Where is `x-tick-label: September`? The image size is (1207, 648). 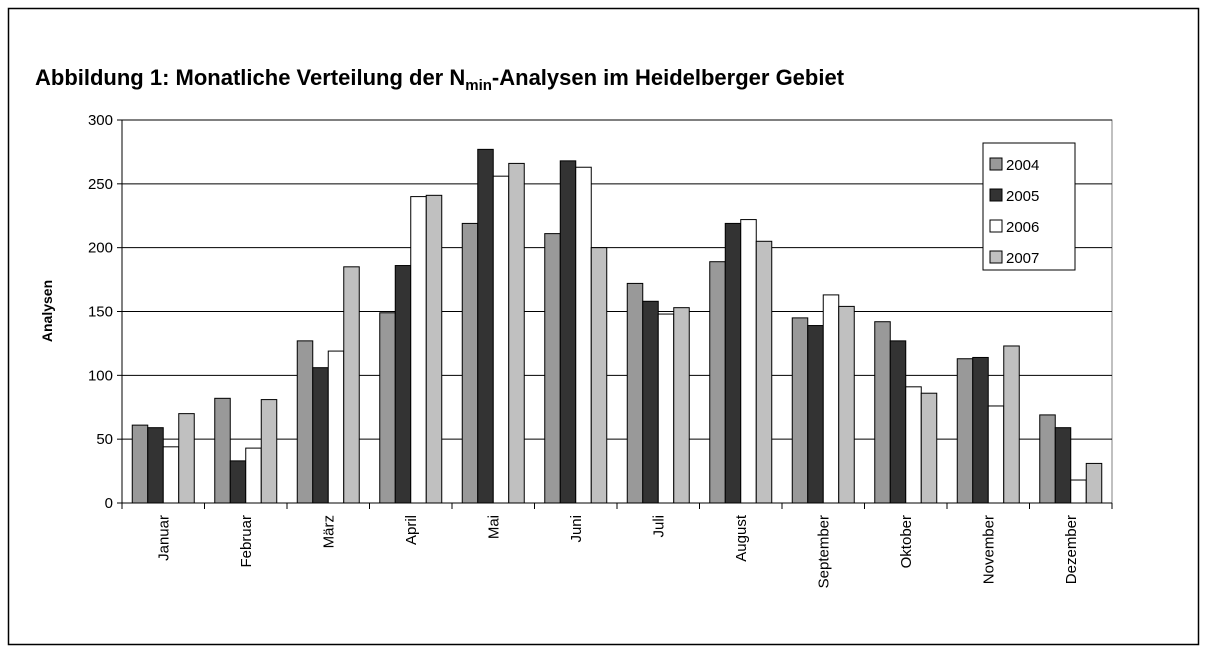 x-tick-label: September is located at coordinates (823, 551).